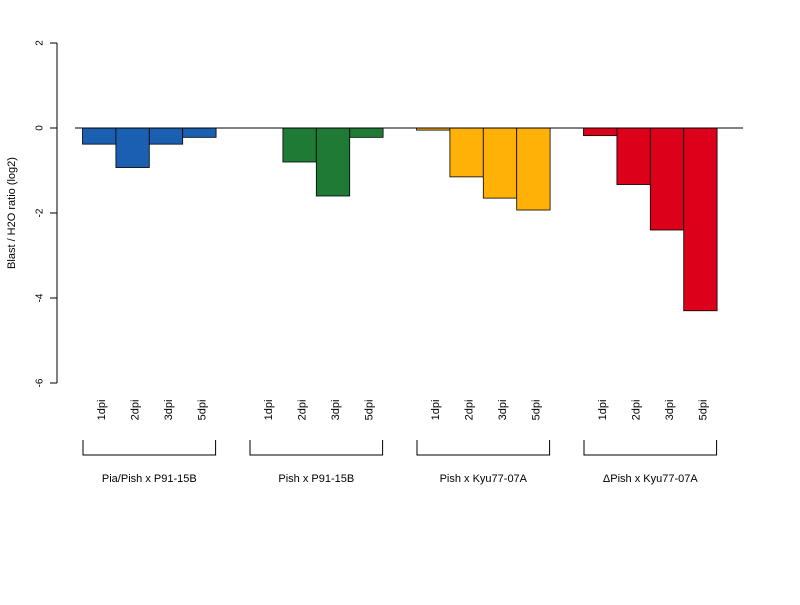  Describe the element at coordinates (12, 213) in the screenshot. I see `y-axis-title: Blast / H2O ratio (log2)` at that location.